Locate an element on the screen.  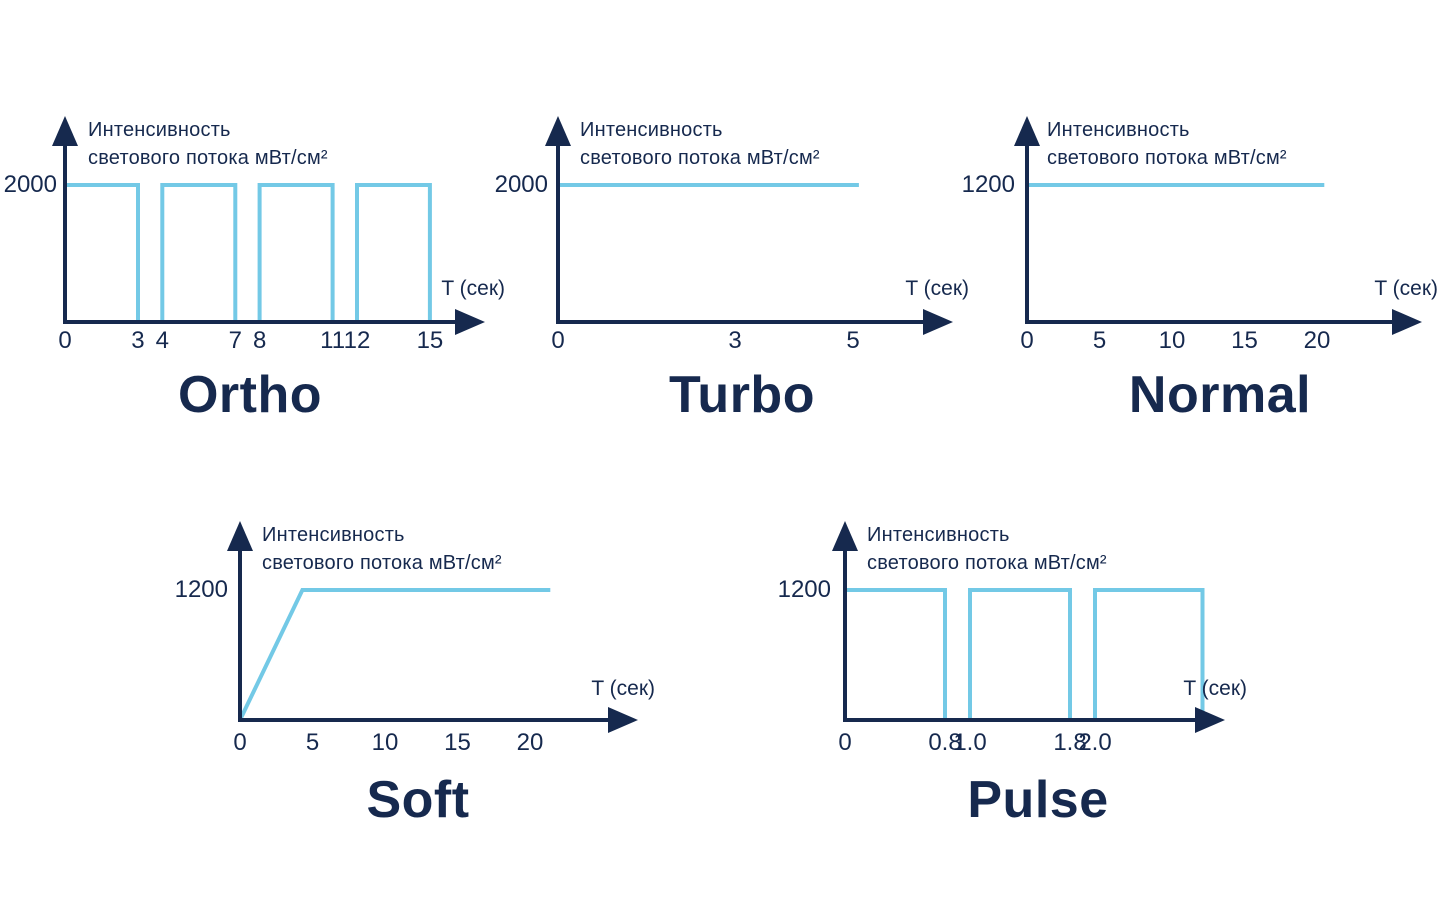
chart-soft is located at coordinates (432, 627).